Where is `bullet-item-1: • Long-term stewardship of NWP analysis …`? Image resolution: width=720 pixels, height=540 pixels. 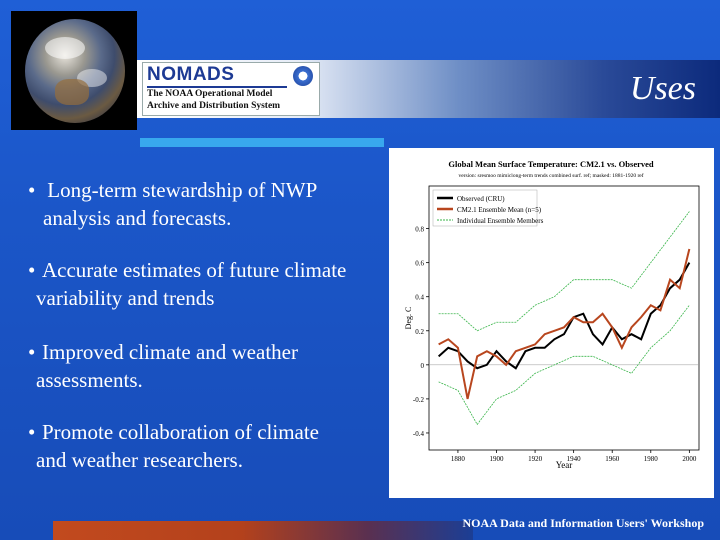 bullet-item-1: • Long-term stewardship of NWP analysis … is located at coordinates (172, 204).